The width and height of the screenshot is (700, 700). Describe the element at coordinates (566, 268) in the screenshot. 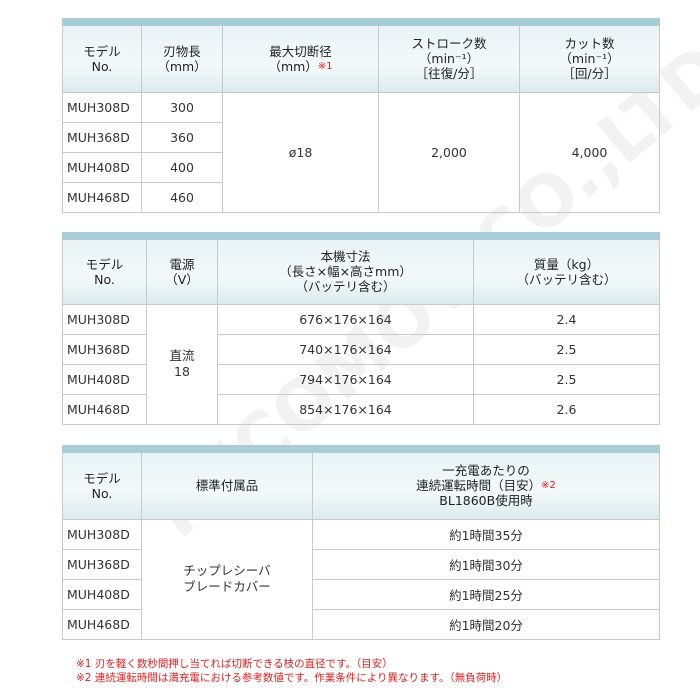

I see `header-mass: 質量（kg） （バッテリ含む）` at that location.